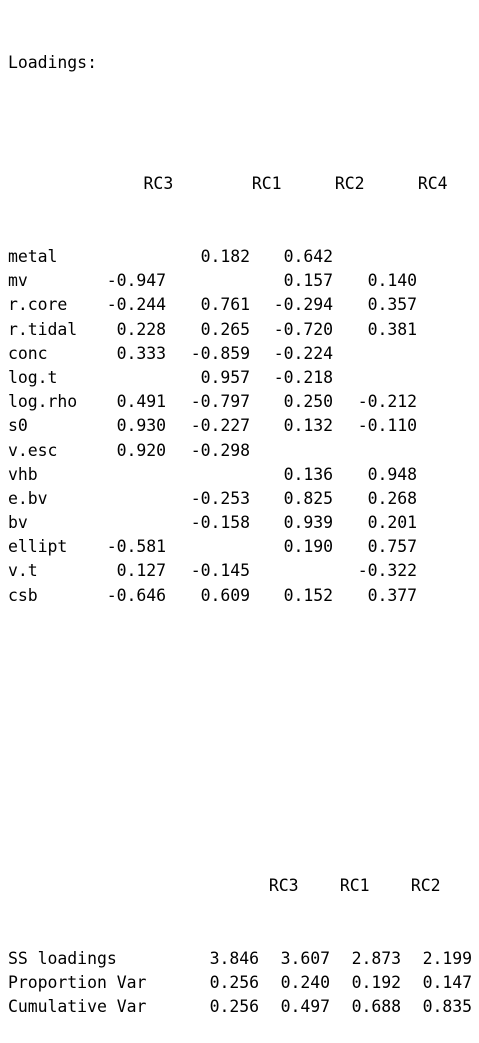 Image resolution: width=479 pixels, height=1043 pixels. Describe the element at coordinates (308, 281) in the screenshot. I see `loading-value-rc2: 0.157` at that location.